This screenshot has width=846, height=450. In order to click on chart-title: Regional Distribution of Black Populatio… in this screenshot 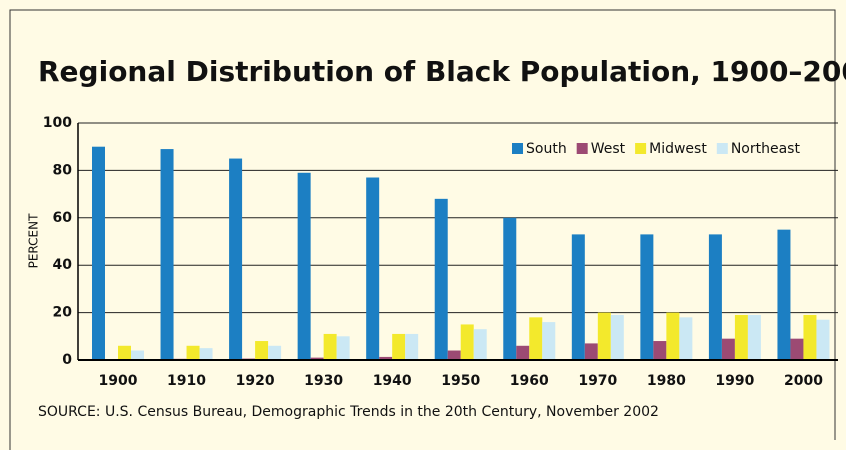, I will do `click(442, 71)`.